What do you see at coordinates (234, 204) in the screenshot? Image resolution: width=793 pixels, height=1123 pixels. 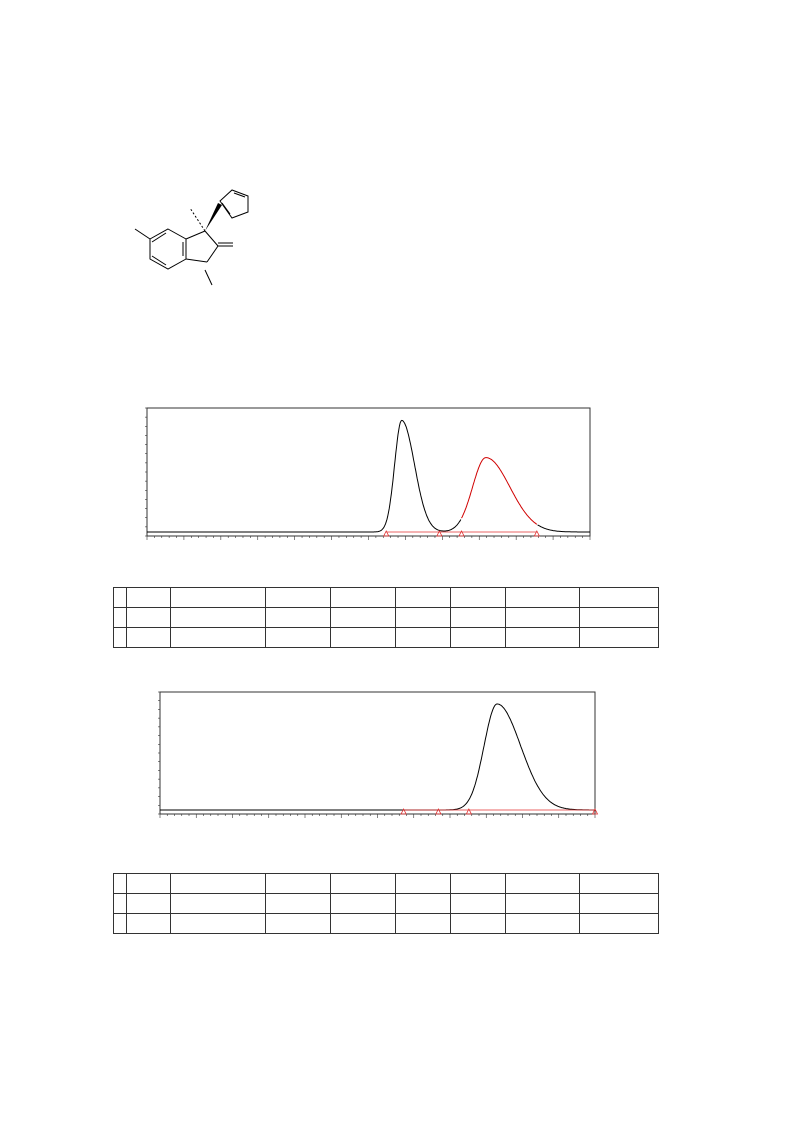 I see `furan-ring` at bounding box center [234, 204].